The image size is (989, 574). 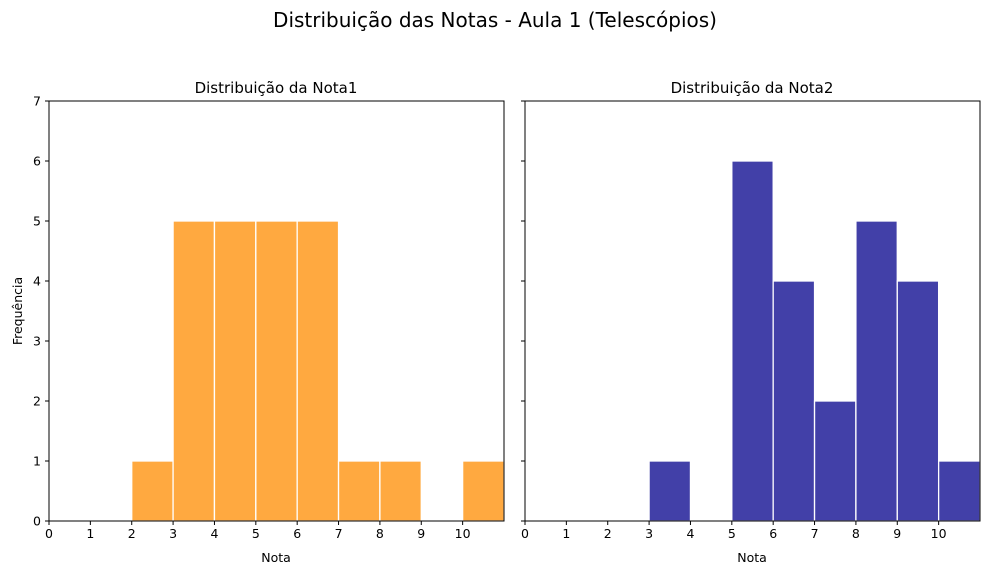 What do you see at coordinates (276, 88) in the screenshot?
I see `panel-title-nota1: Distribuição da Nota1` at bounding box center [276, 88].